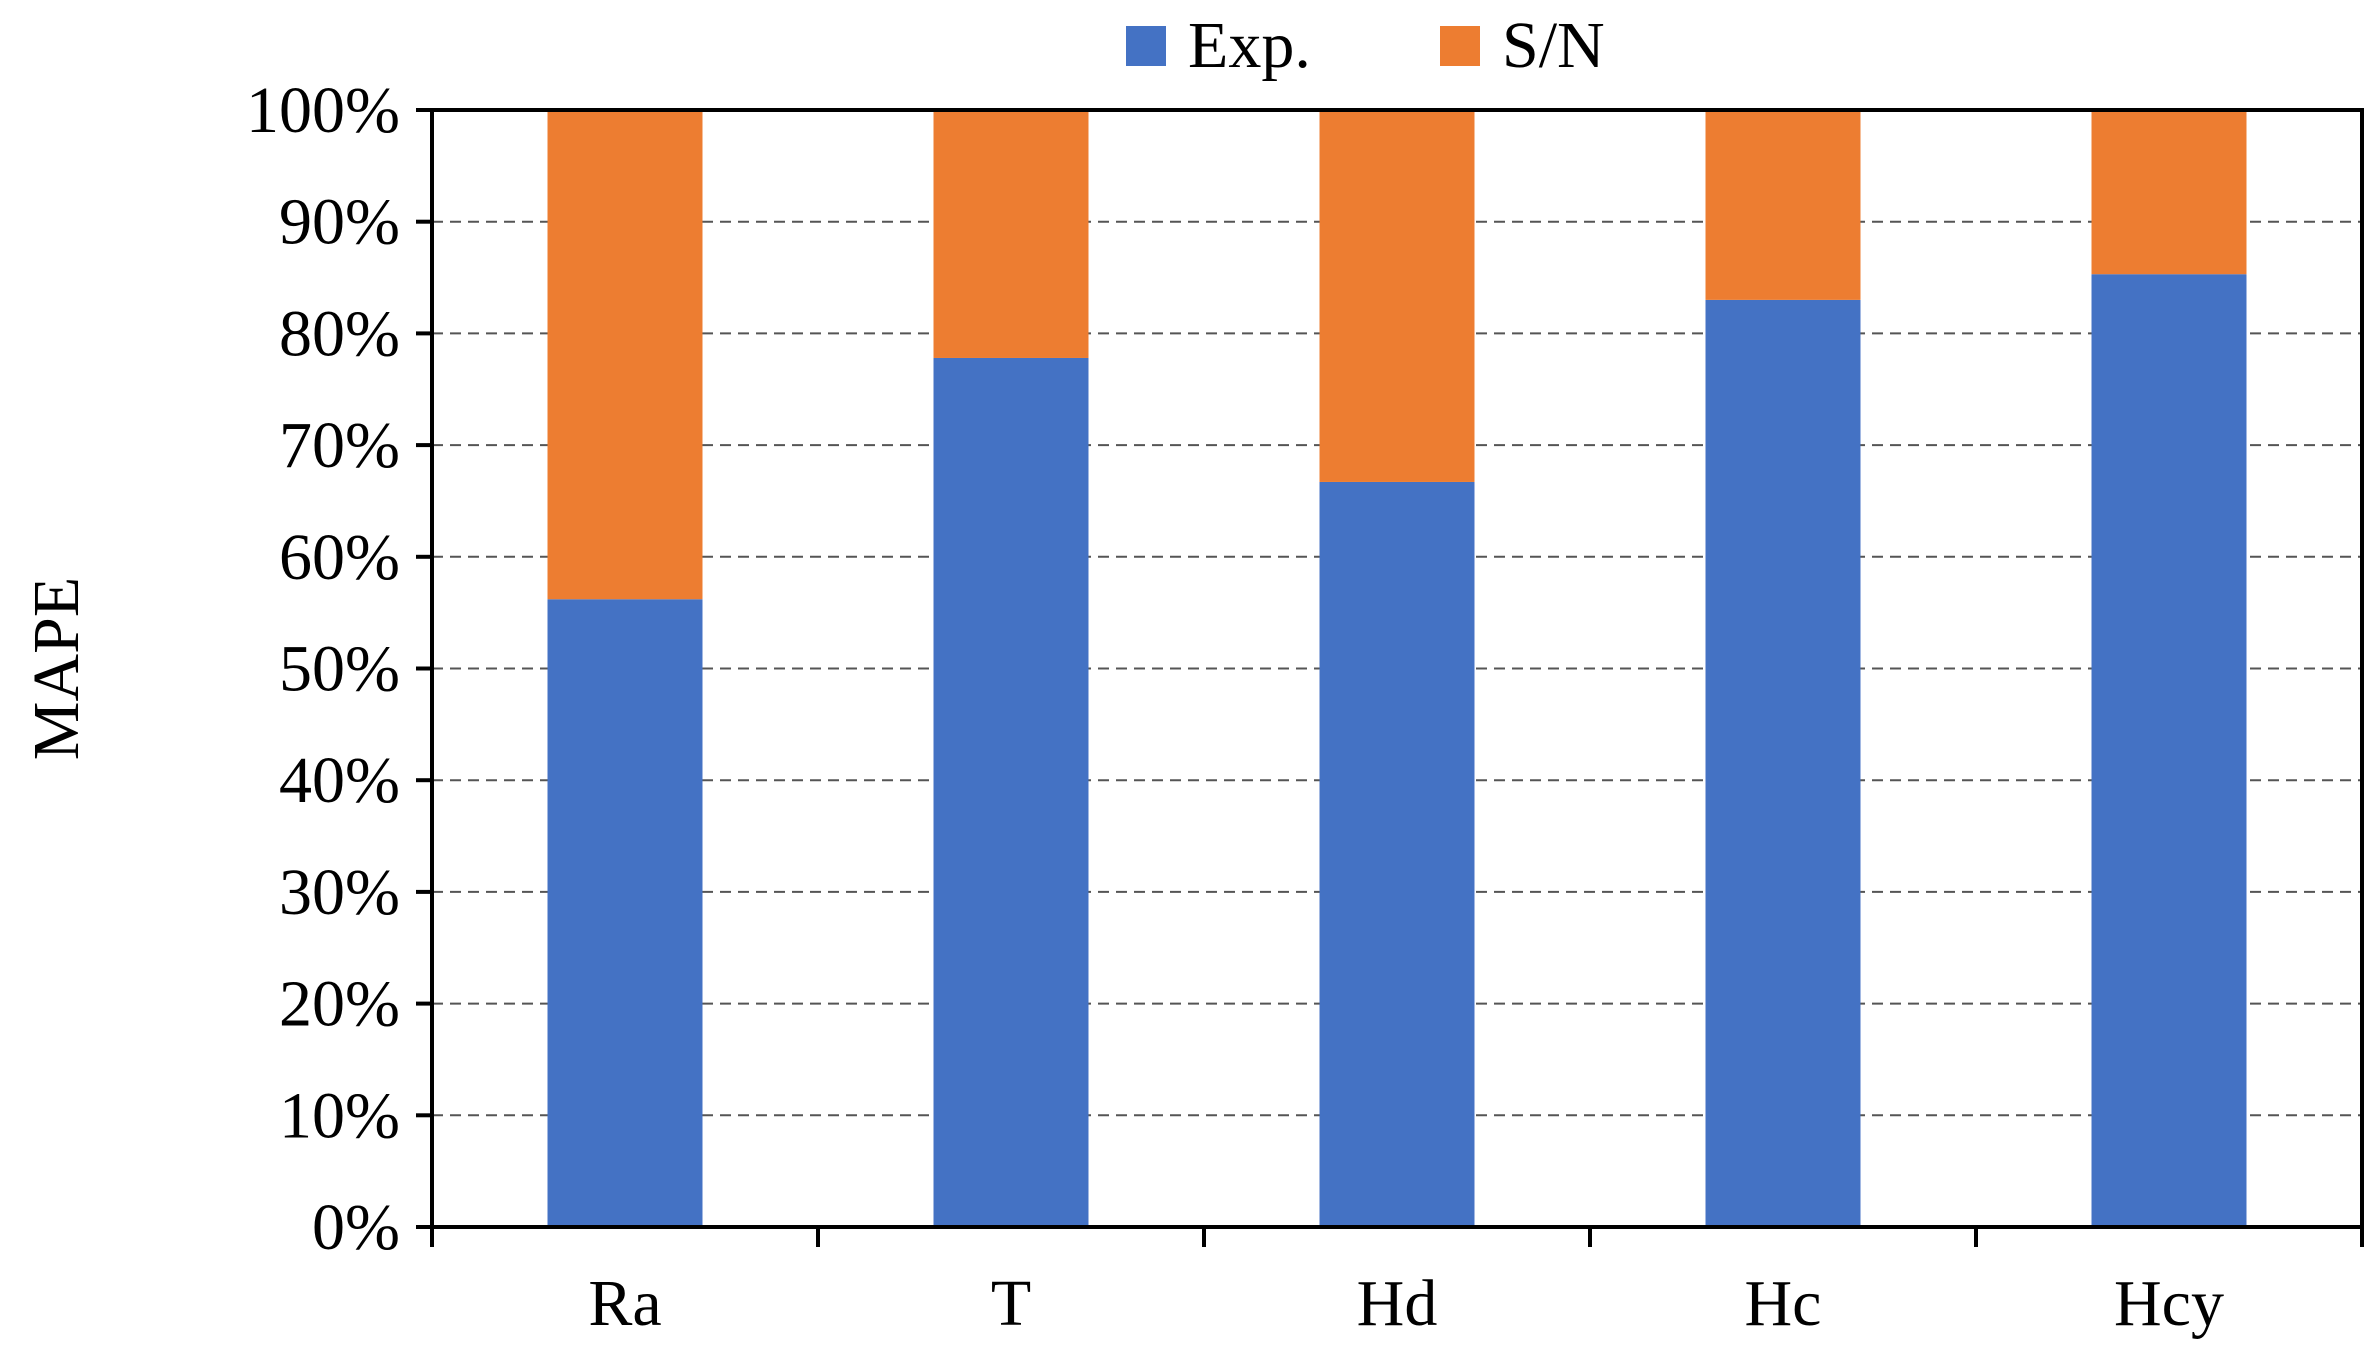 This screenshot has height=1365, width=2379. Describe the element at coordinates (1783, 205) in the screenshot. I see `bar-s-n-hc` at that location.